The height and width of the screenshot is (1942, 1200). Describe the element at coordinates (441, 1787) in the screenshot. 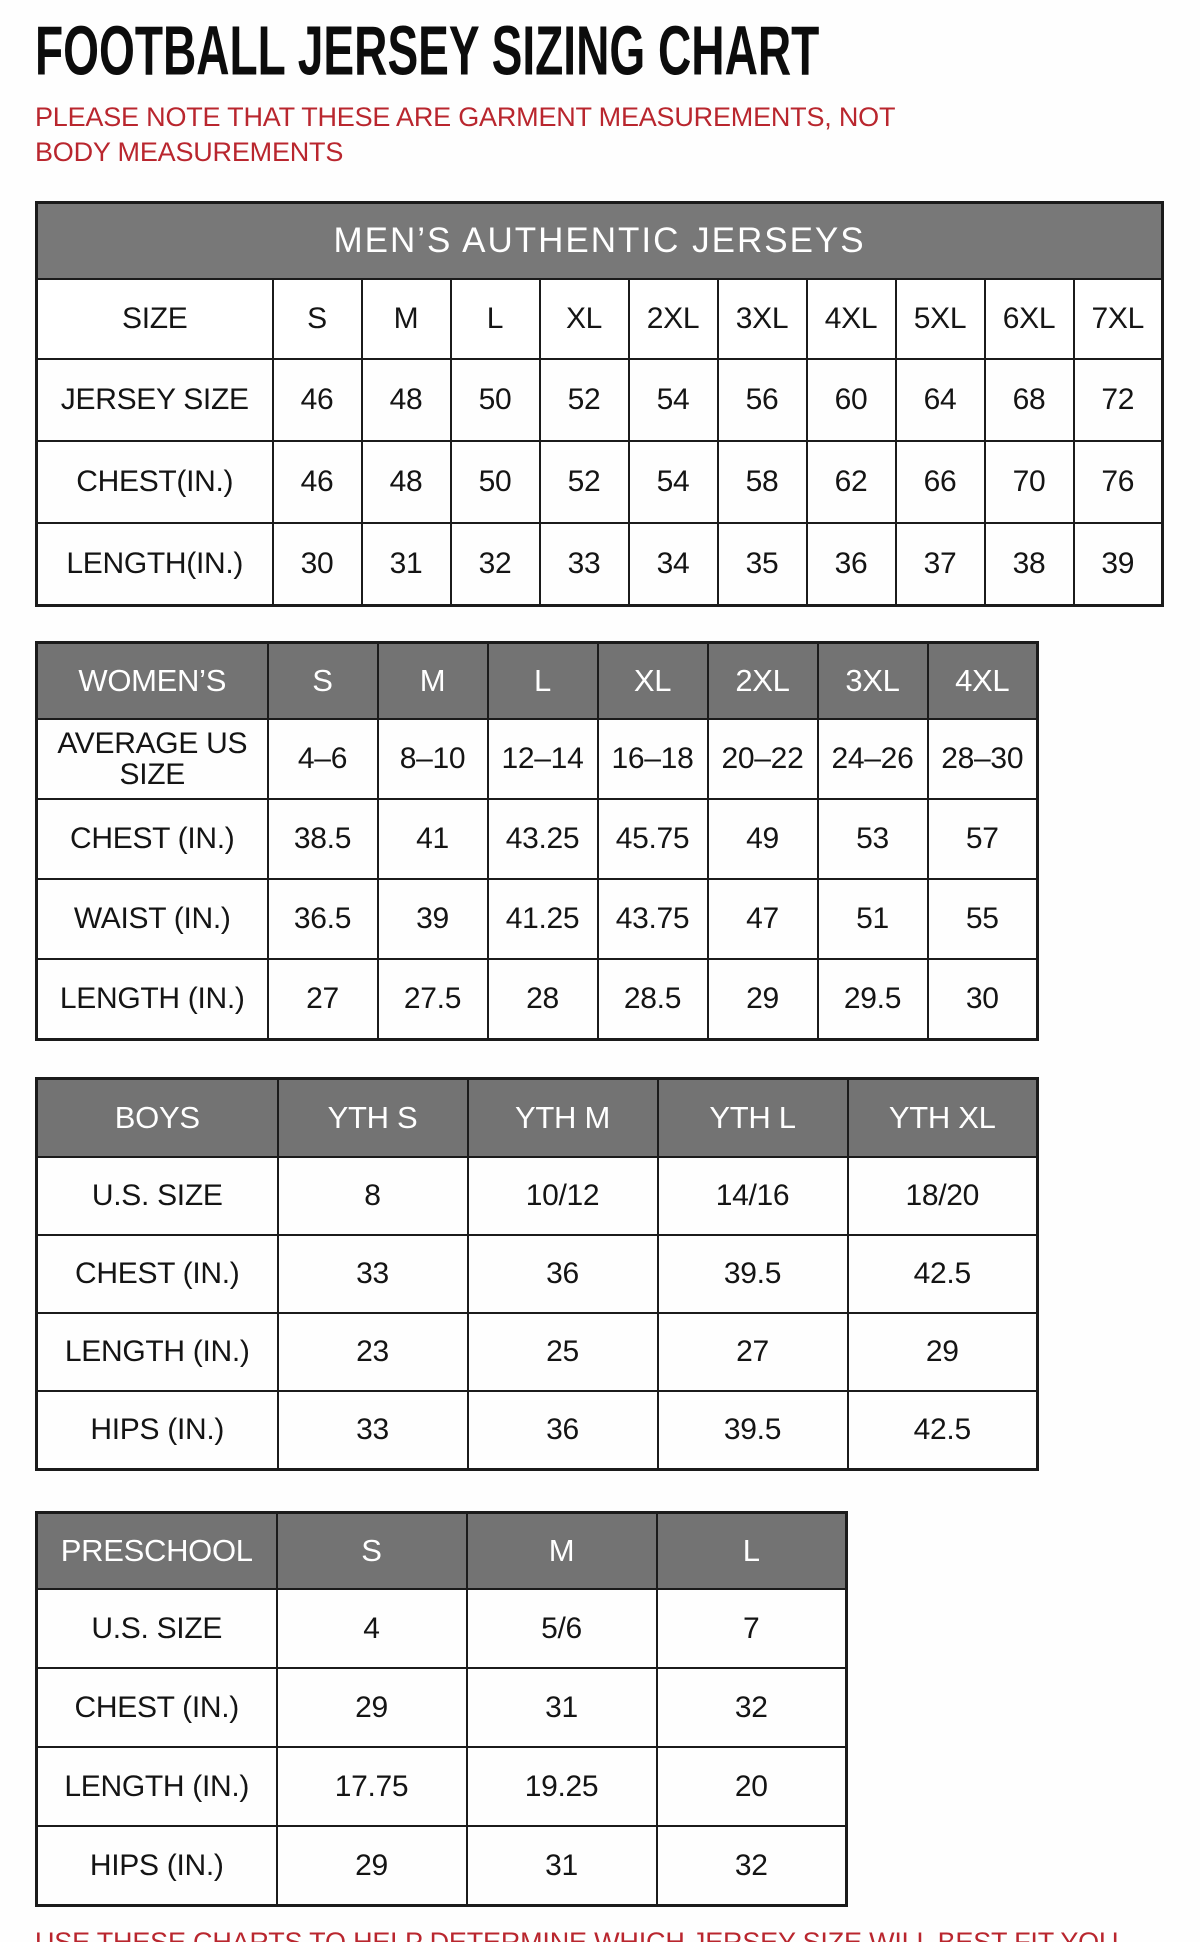

I see `preschool-table-row: LENGTH (IN.) 17.75 19.25 20` at that location.